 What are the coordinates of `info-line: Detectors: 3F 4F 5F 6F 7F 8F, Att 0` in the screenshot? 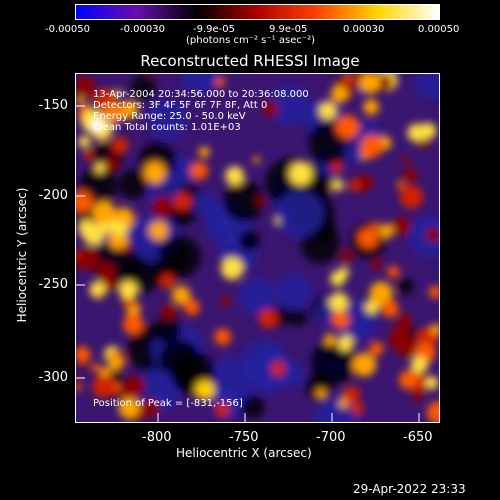 It's located at (180, 105).